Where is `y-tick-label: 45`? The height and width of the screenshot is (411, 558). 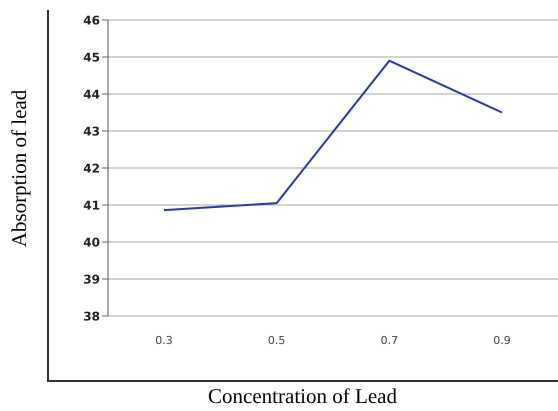 y-tick-label: 45 is located at coordinates (91, 57).